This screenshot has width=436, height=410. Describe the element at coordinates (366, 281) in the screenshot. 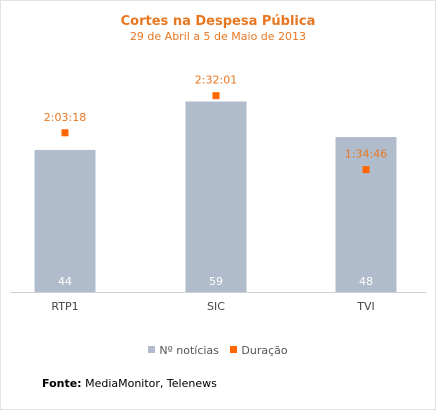

I see `bar-value-label-tvi: 48` at that location.